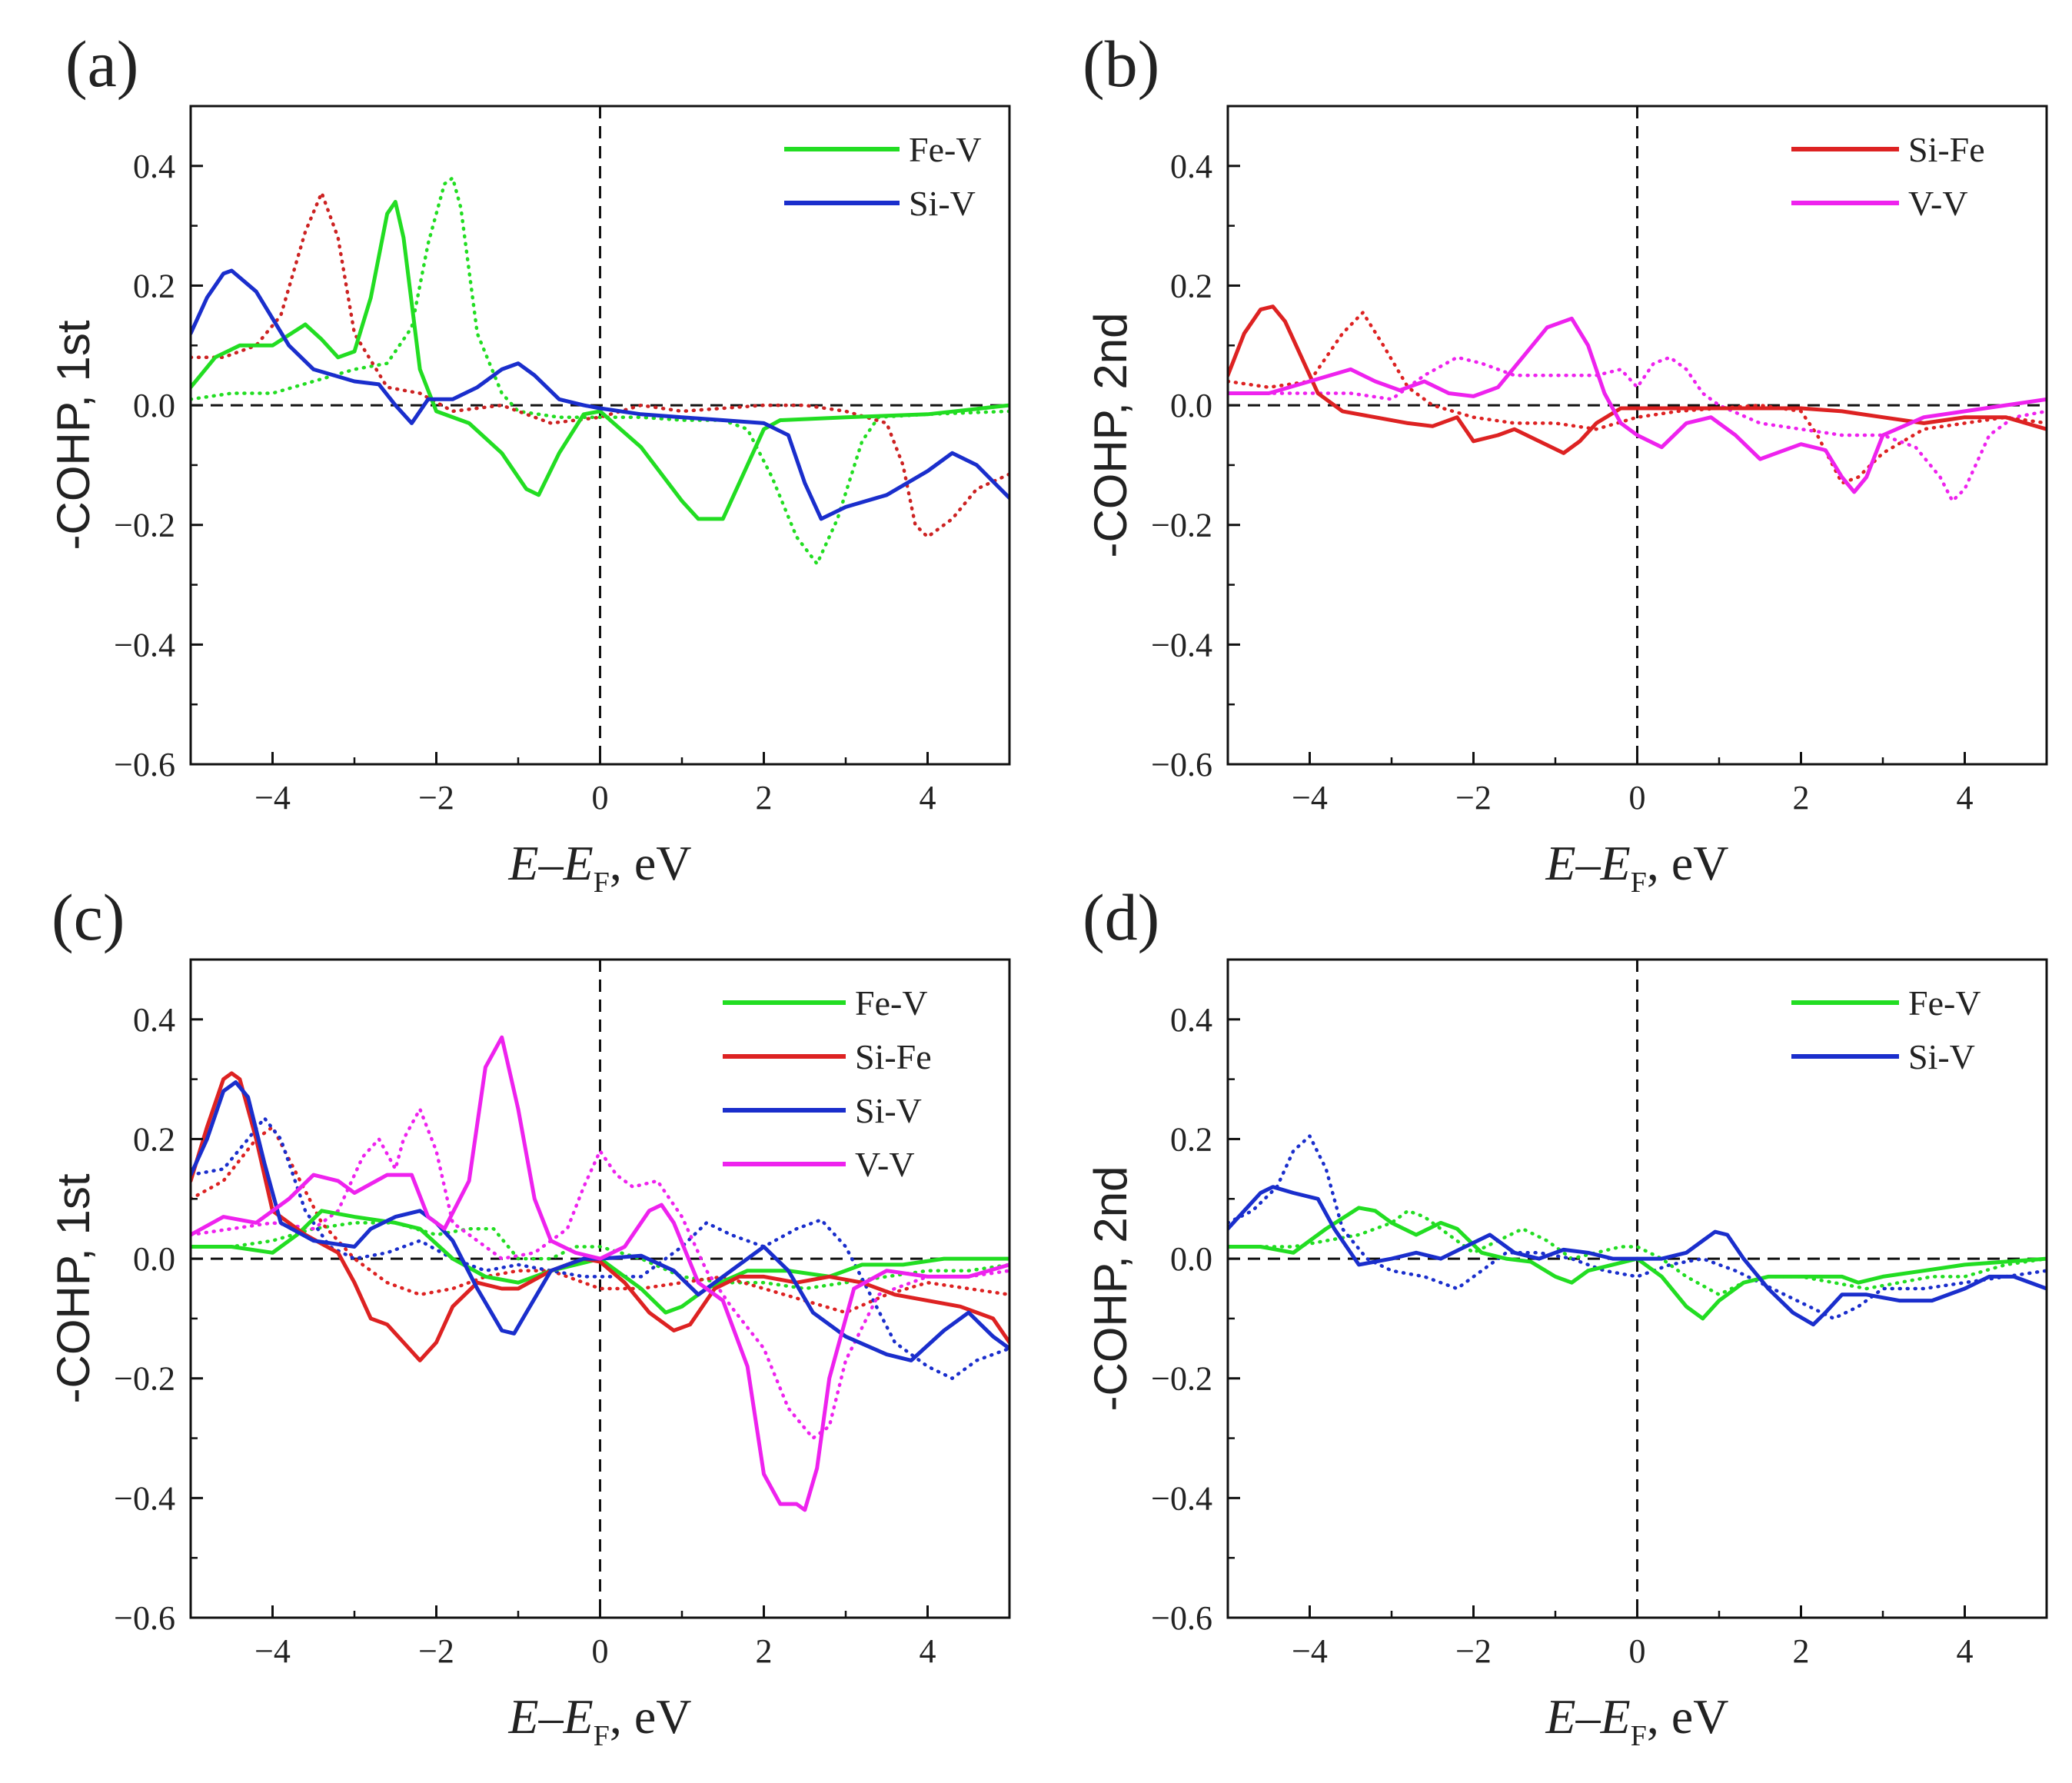 This screenshot has width=2072, height=1783. What do you see at coordinates (88, 917) in the screenshot?
I see `panel-label: (c)` at bounding box center [88, 917].